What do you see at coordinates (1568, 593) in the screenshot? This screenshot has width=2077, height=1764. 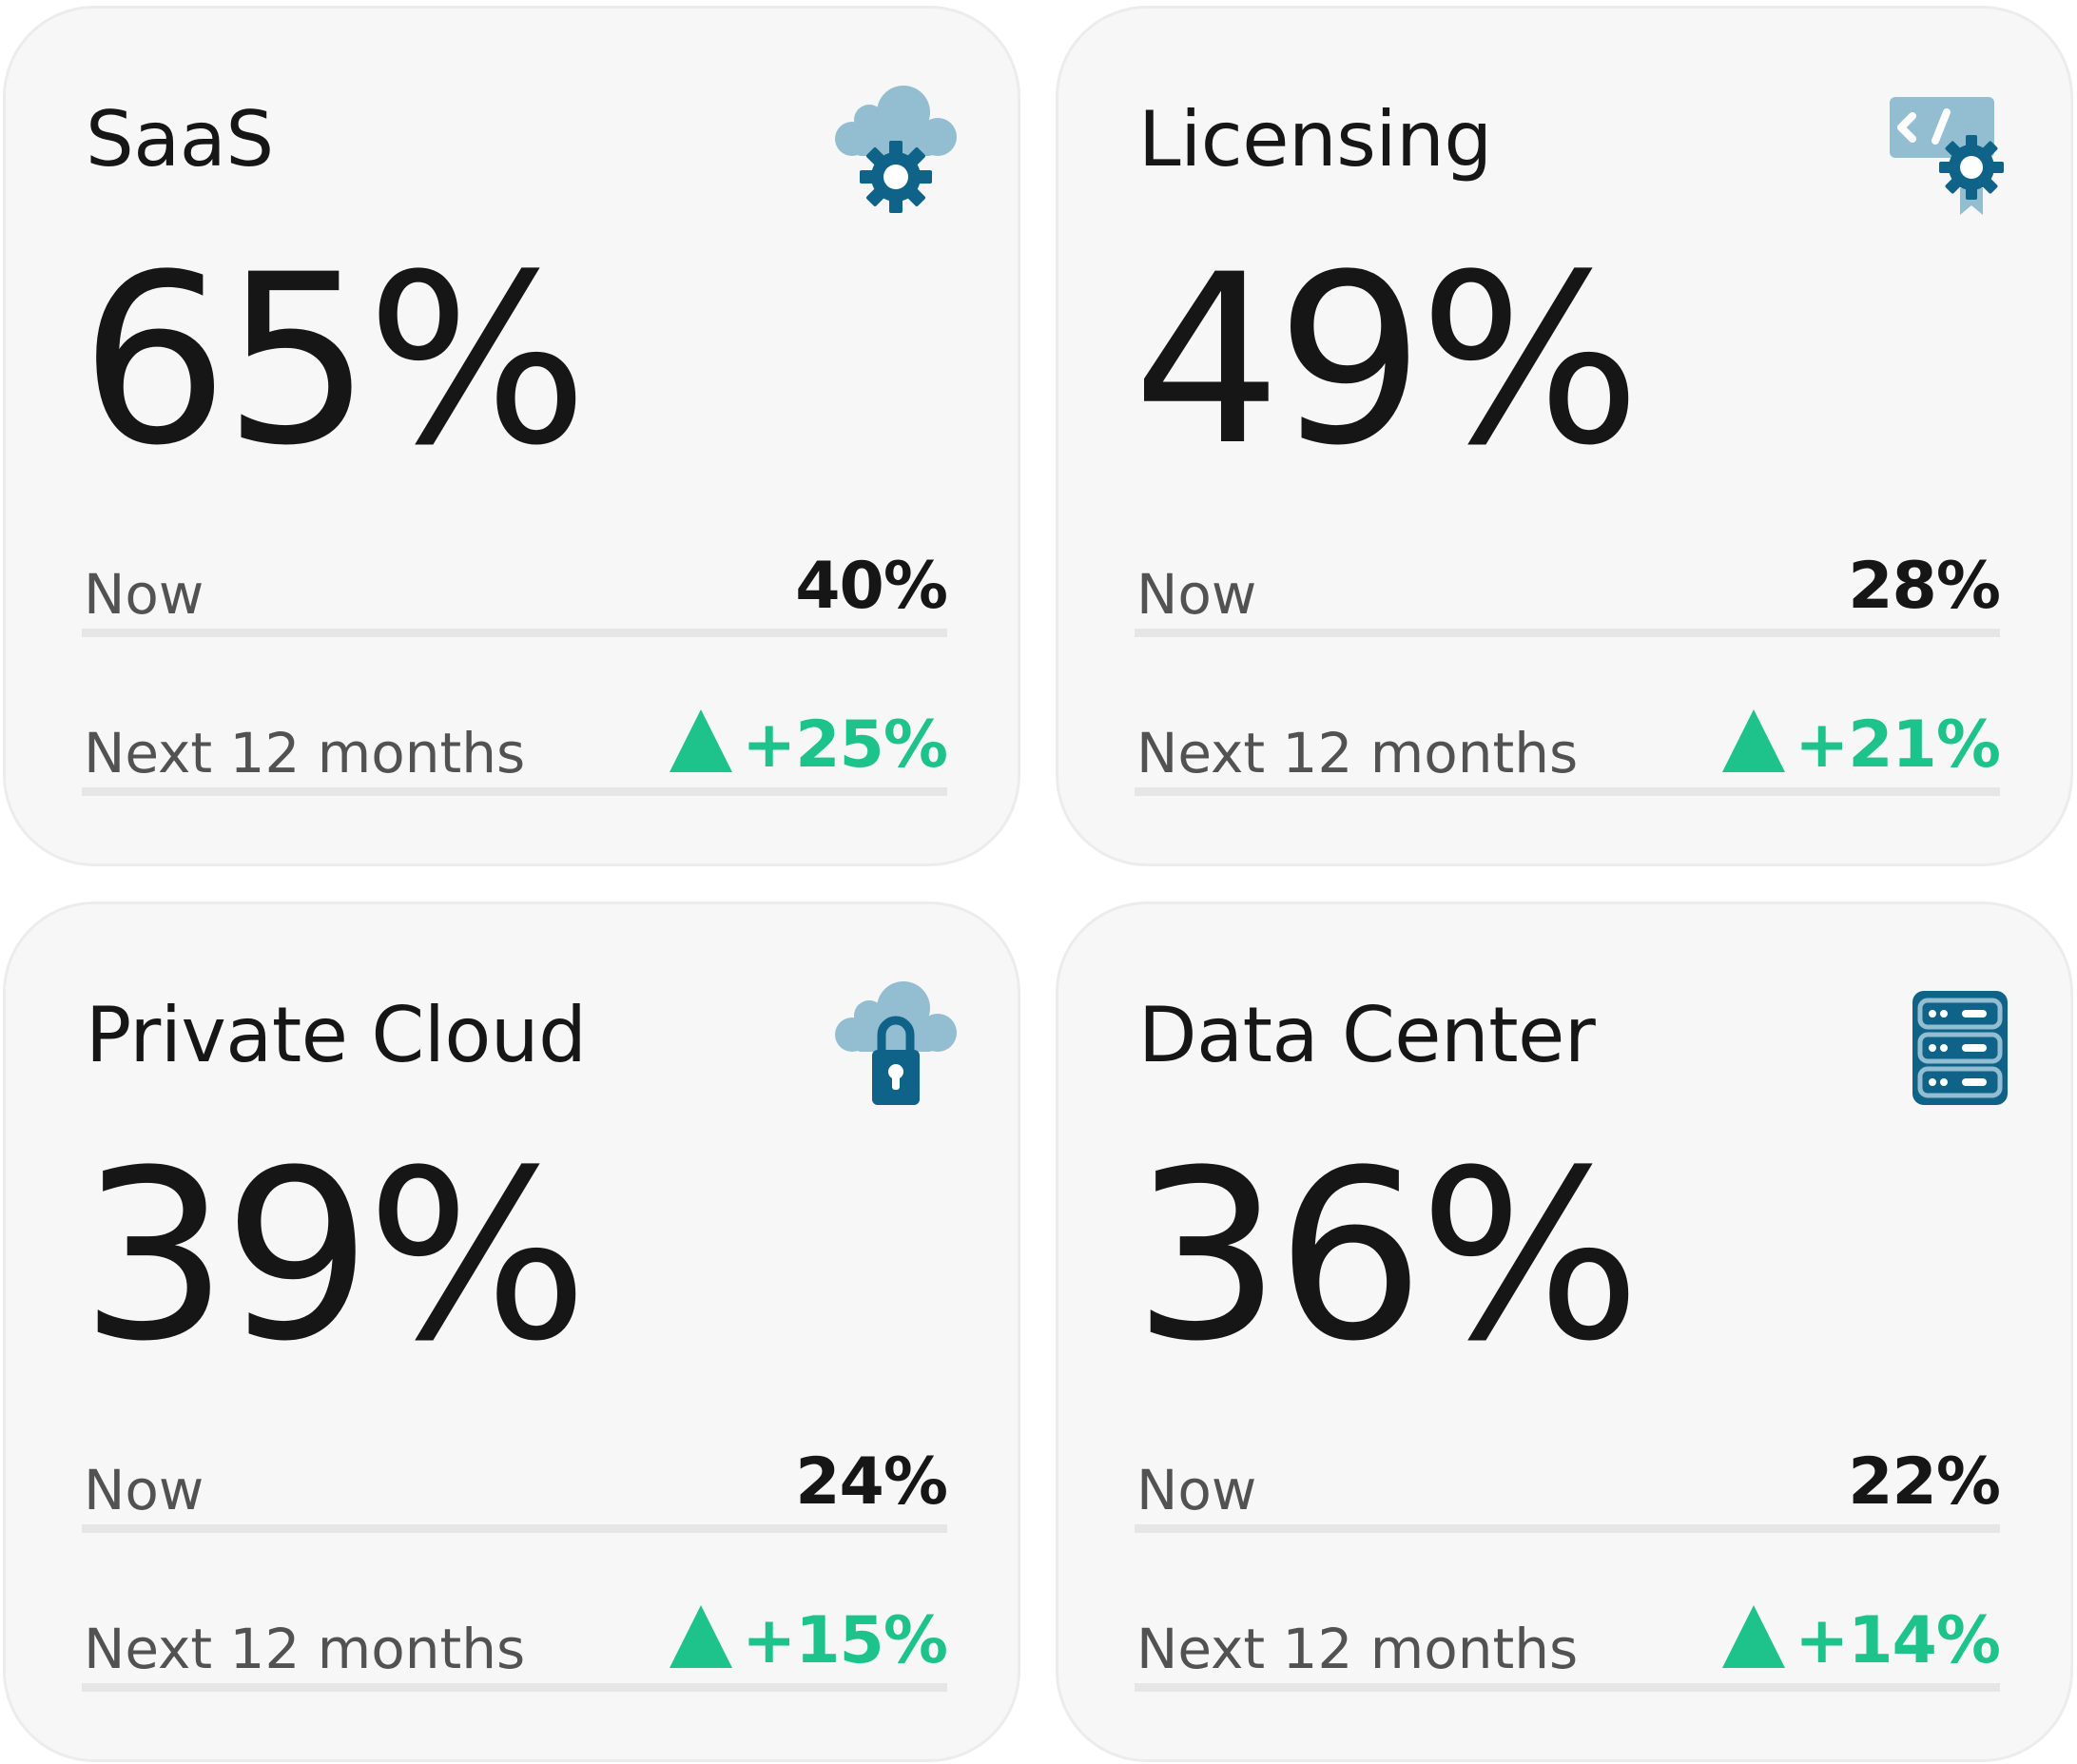 I see `now-row: Now 28%` at bounding box center [1568, 593].